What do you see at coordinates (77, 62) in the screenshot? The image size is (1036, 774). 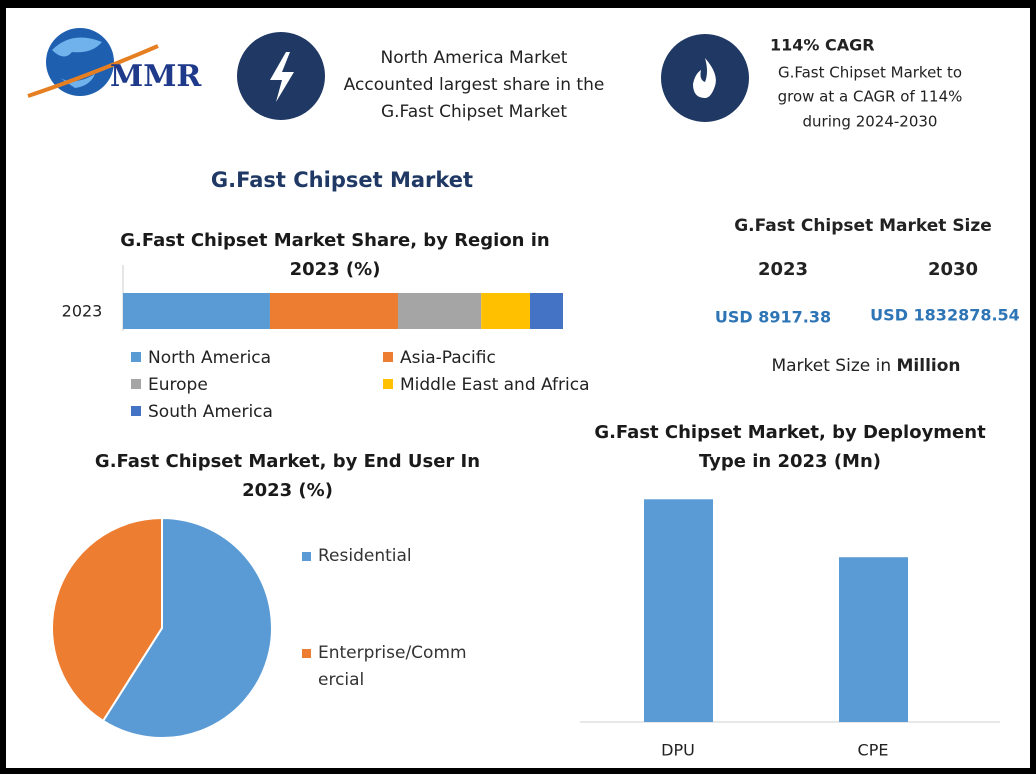 I see `logo-land` at bounding box center [77, 62].